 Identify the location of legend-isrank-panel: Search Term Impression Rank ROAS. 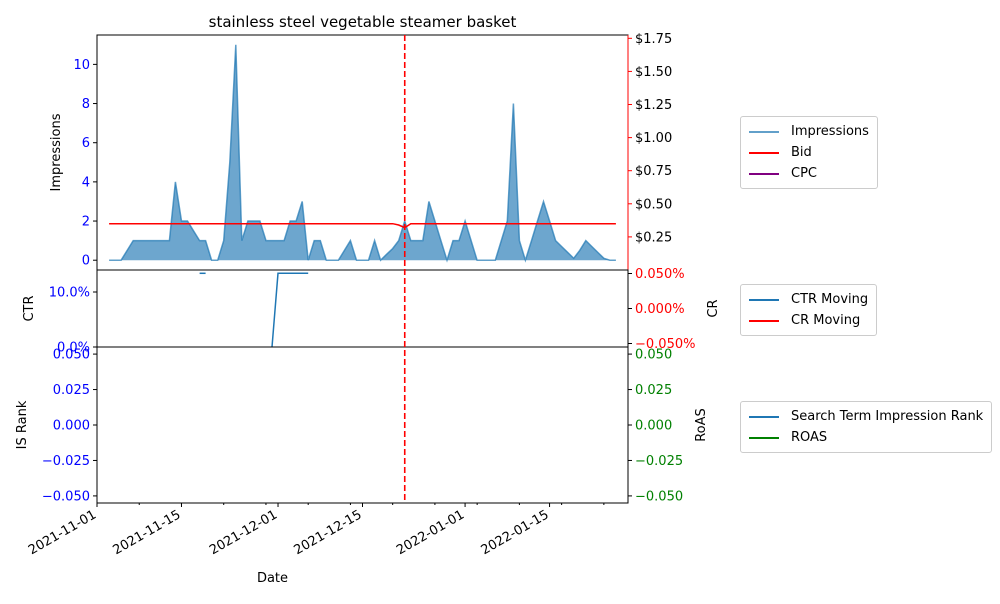
(866, 427).